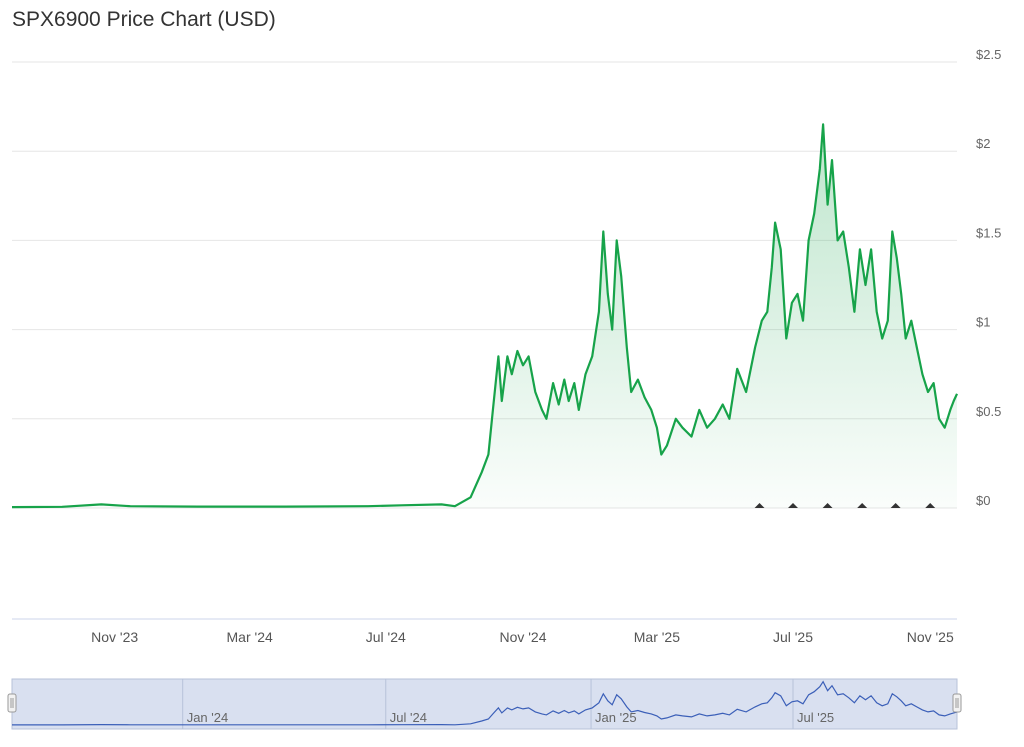 Image resolution: width=1024 pixels, height=747 pixels. What do you see at coordinates (657, 637) in the screenshot?
I see `x-tick-label: Mar '25` at bounding box center [657, 637].